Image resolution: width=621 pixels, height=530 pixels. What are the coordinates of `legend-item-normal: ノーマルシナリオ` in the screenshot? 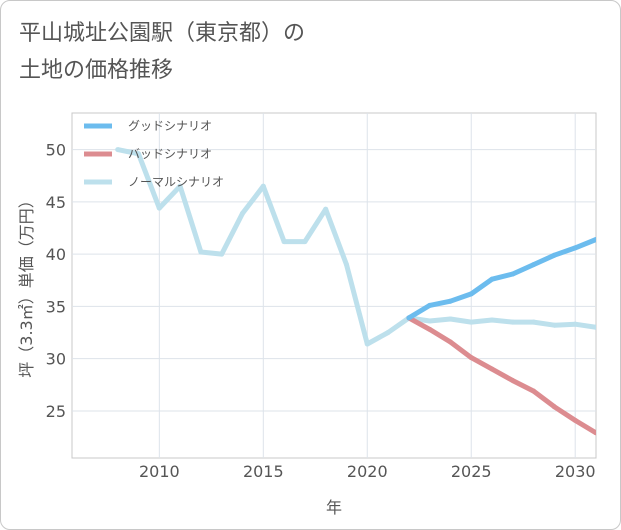 It's located at (154, 182).